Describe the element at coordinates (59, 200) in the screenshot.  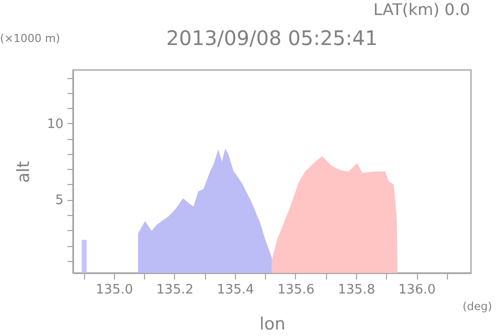
I see `y-tick-label: 5` at that location.